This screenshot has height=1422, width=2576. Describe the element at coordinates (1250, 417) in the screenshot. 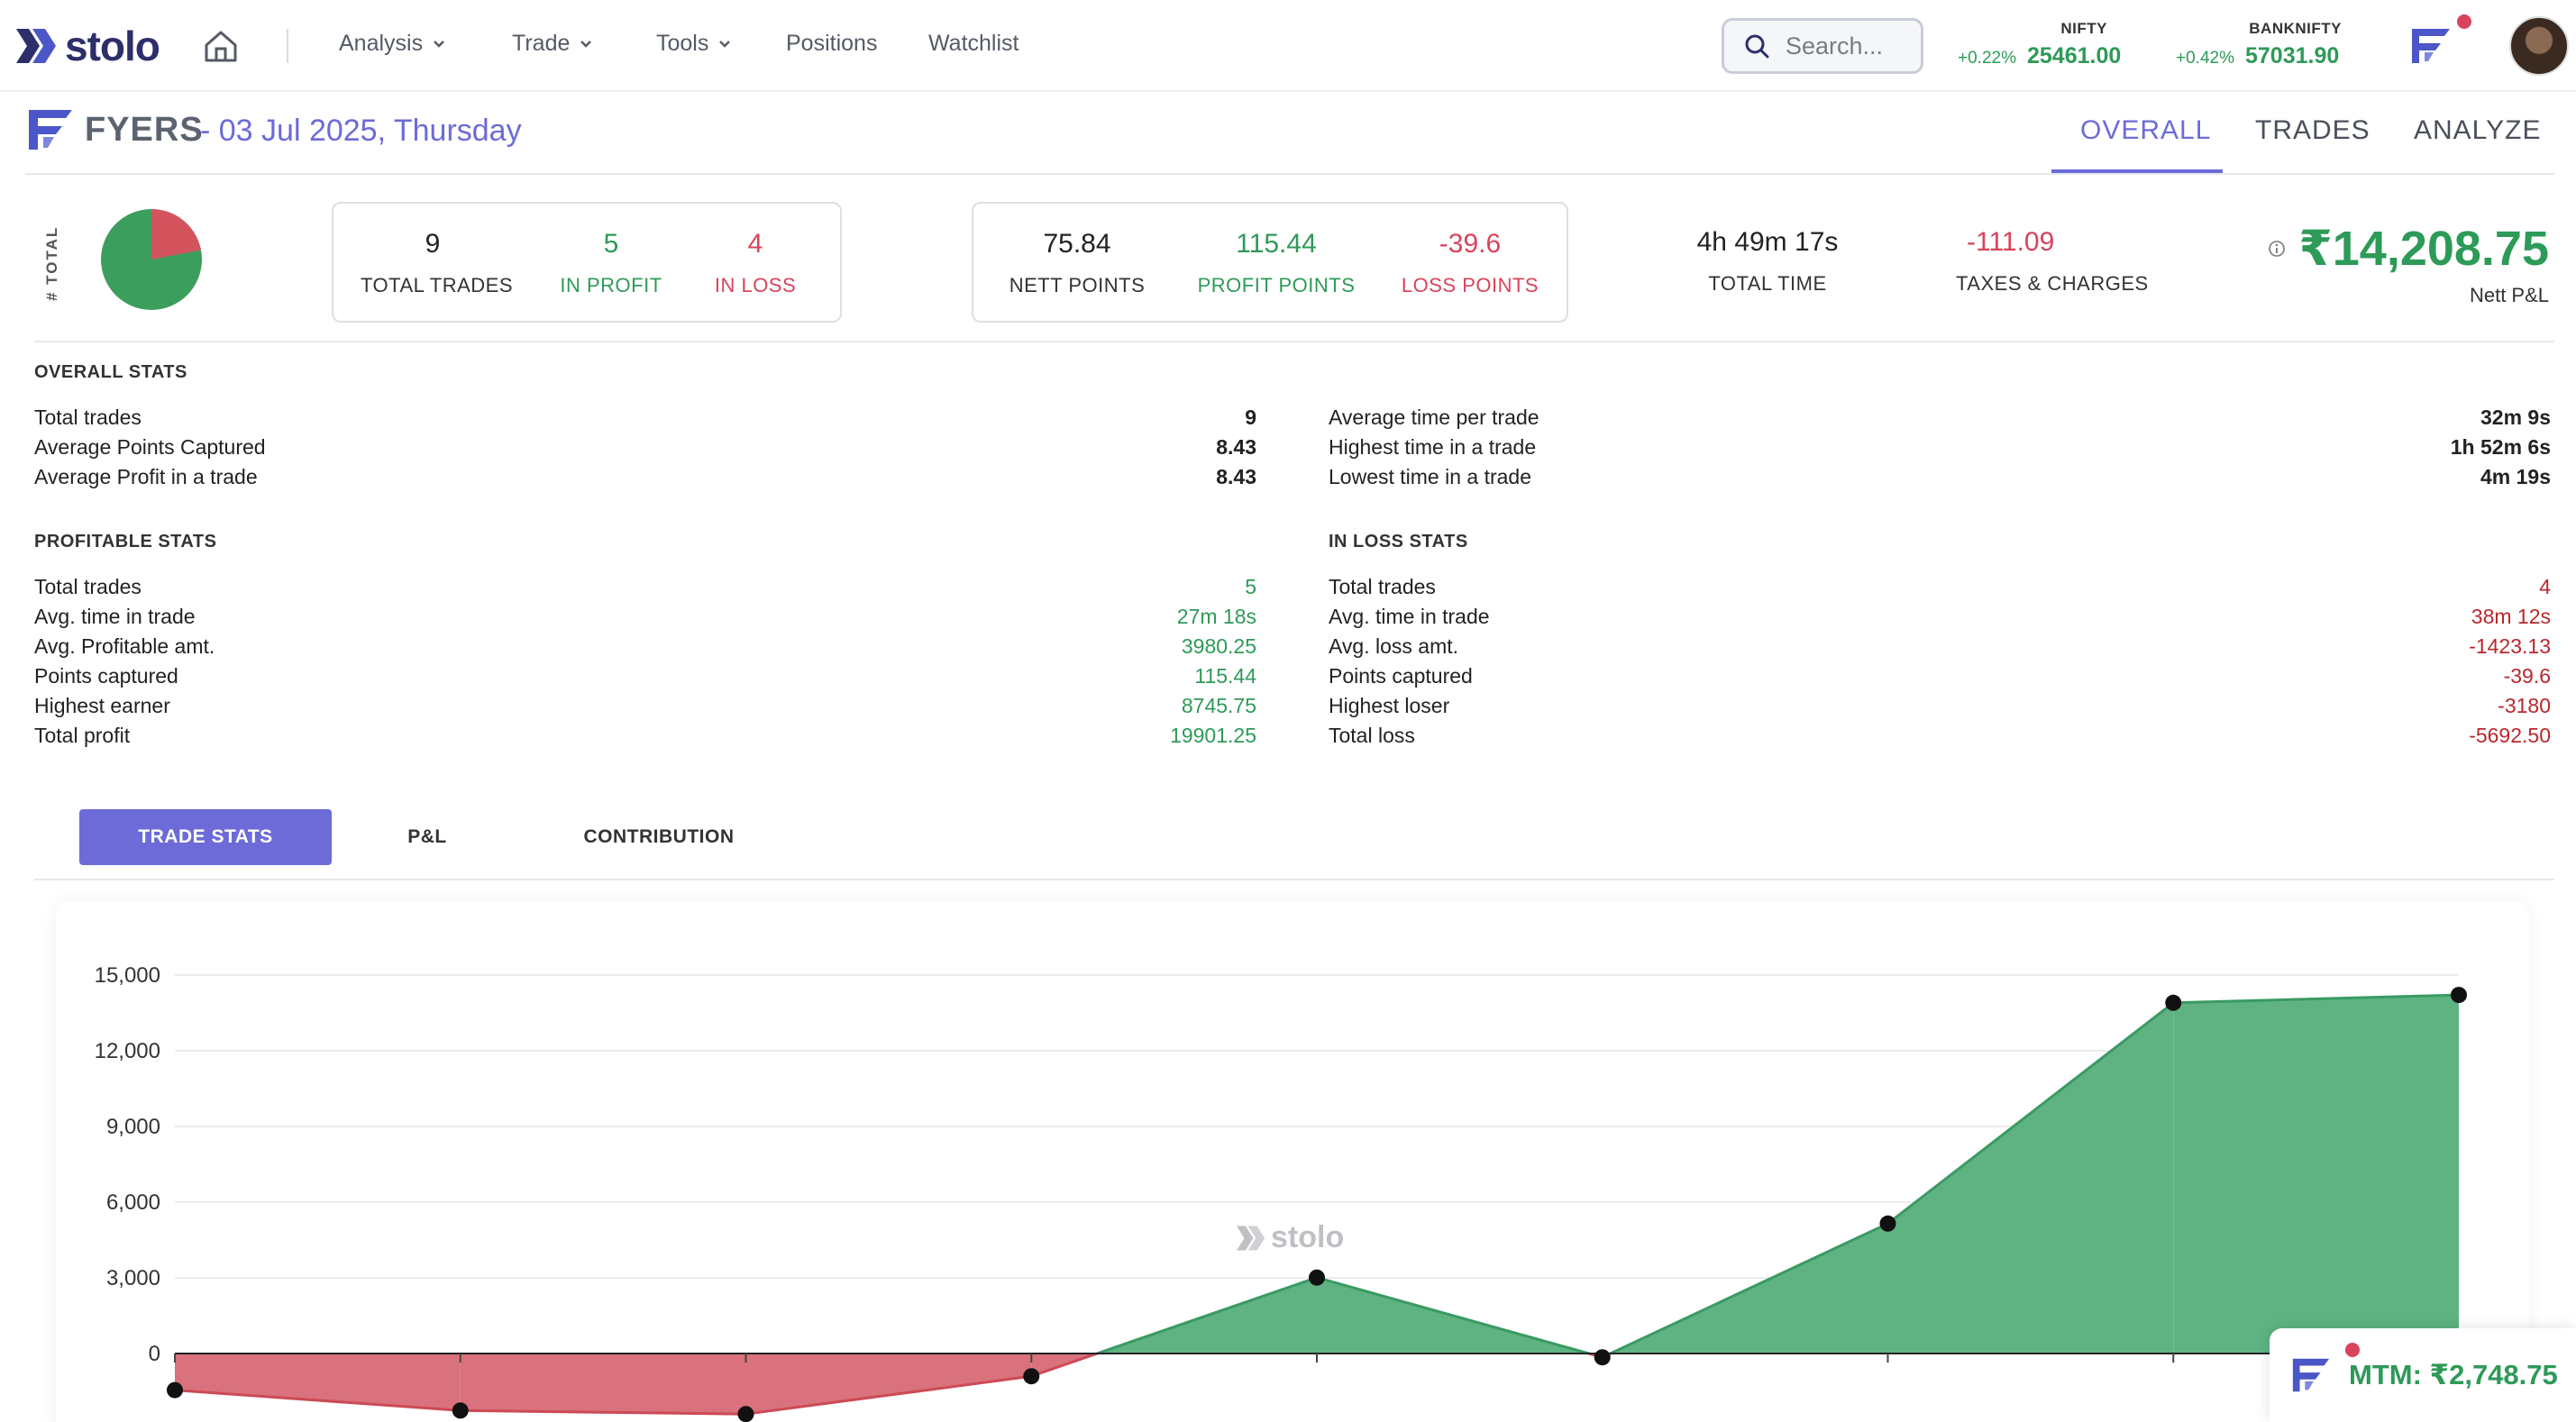

I see `stat-value: 9` at that location.